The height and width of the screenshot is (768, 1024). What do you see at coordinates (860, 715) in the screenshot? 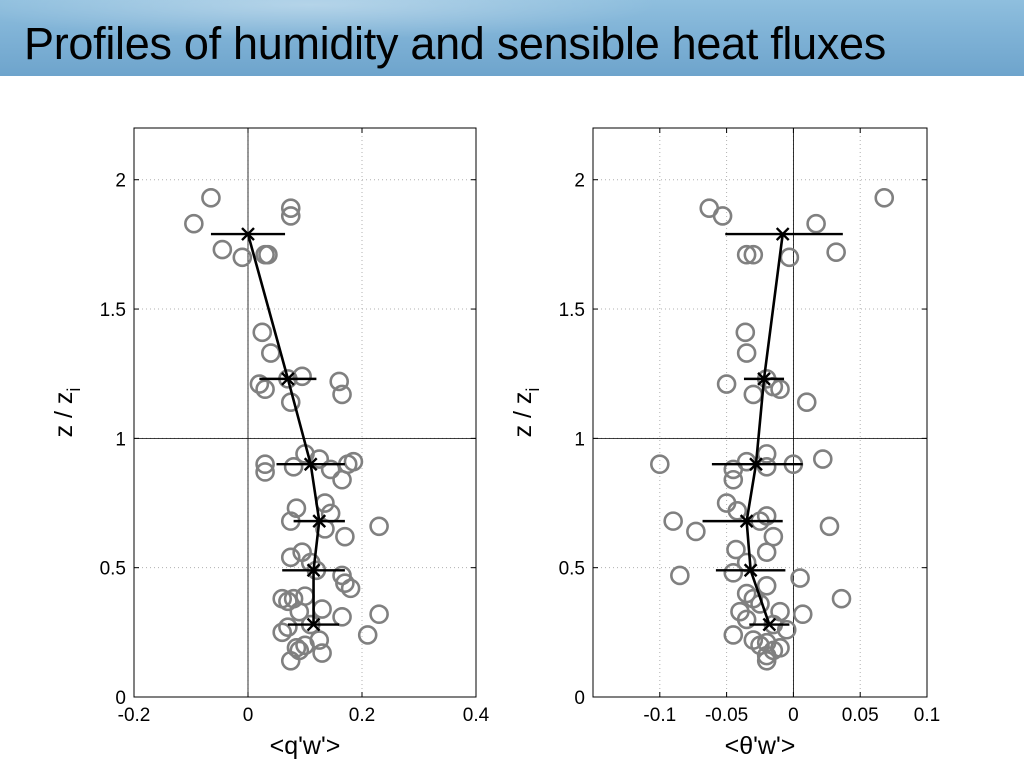
I see `x-tick-label: 0.05` at bounding box center [860, 715].